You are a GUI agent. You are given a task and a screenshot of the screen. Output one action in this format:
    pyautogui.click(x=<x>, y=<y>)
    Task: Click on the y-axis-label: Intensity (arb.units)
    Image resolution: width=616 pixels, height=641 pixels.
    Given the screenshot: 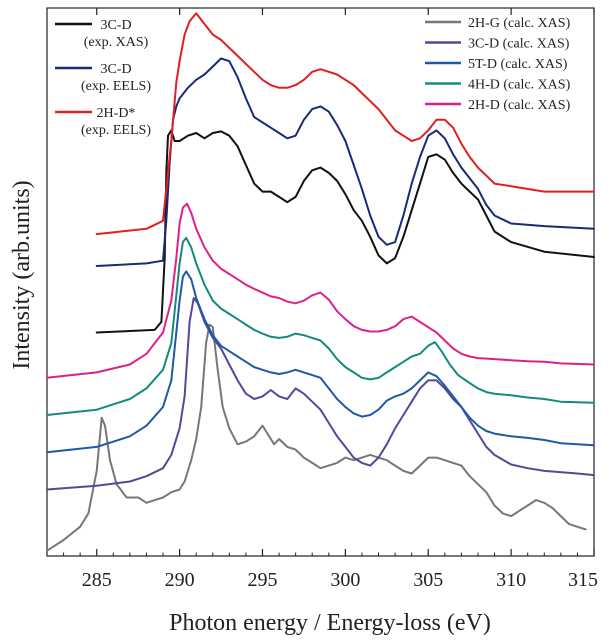 What is the action you would take?
    pyautogui.click(x=22, y=274)
    